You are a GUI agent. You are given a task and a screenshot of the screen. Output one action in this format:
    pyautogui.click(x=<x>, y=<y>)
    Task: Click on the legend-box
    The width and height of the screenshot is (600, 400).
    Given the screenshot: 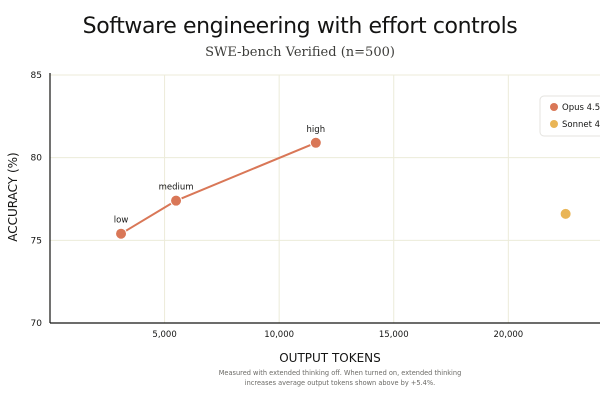 What is the action you would take?
    pyautogui.click(x=569, y=116)
    